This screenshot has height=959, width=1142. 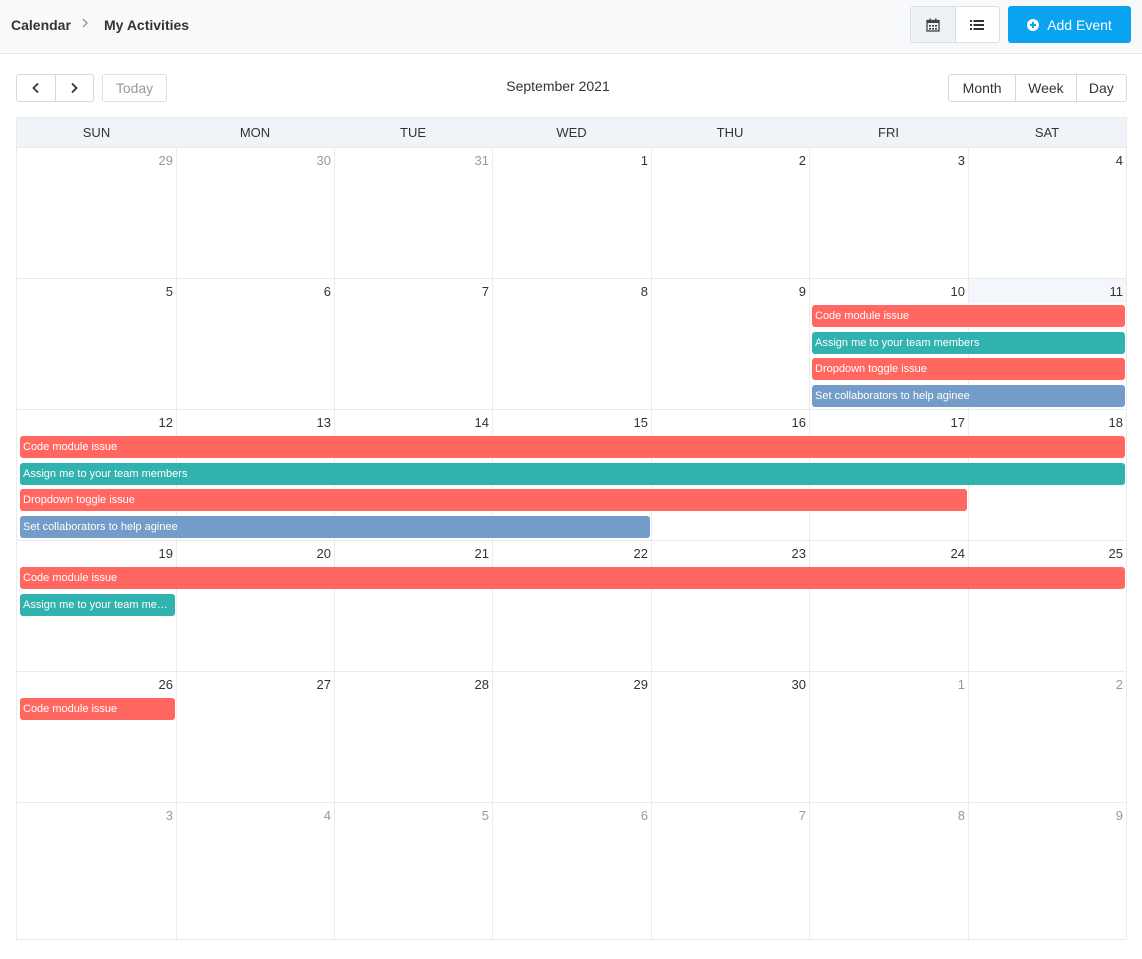 I want to click on day-cell: 10, so click(x=888, y=344).